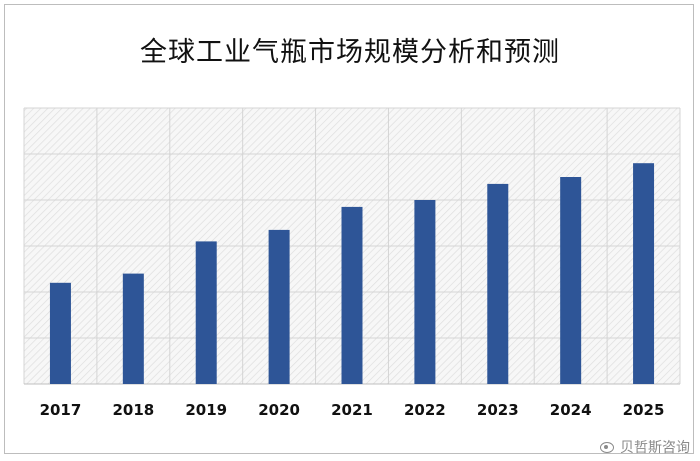  I want to click on x-tick-label: 2017, so click(61, 410).